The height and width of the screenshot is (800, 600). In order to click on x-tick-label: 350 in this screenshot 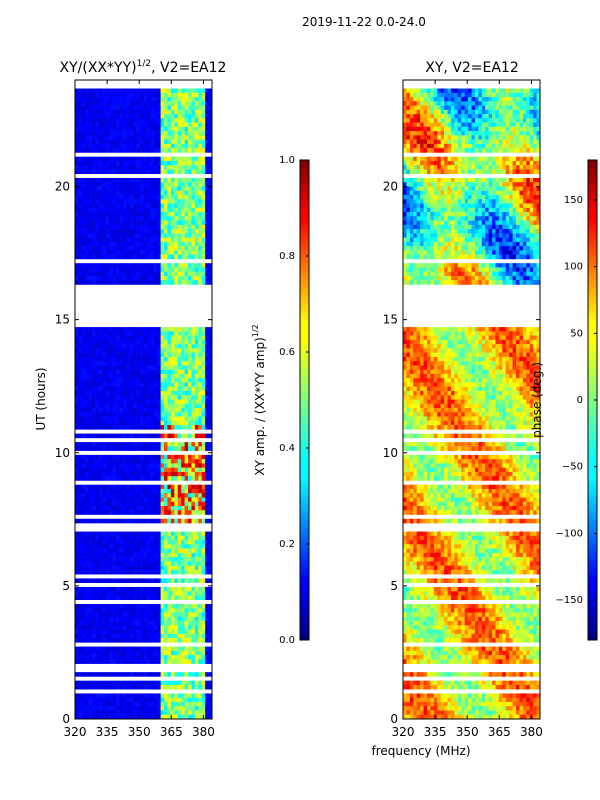, I will do `click(139, 732)`.